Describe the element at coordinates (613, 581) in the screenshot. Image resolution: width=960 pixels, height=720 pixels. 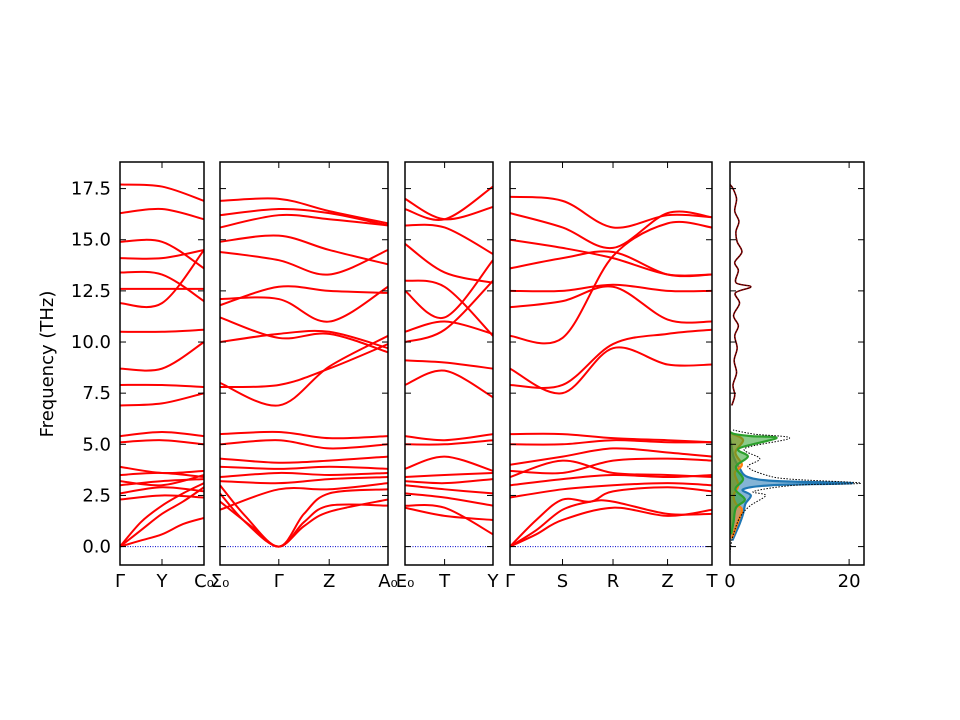
I see `q-point-label: R` at that location.